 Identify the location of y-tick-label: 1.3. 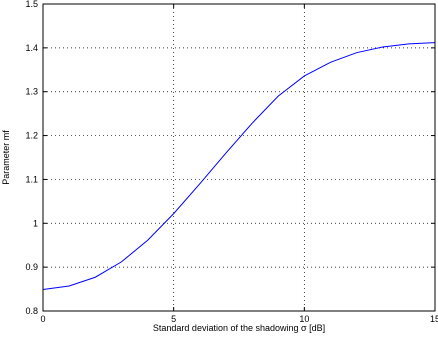
(31, 92).